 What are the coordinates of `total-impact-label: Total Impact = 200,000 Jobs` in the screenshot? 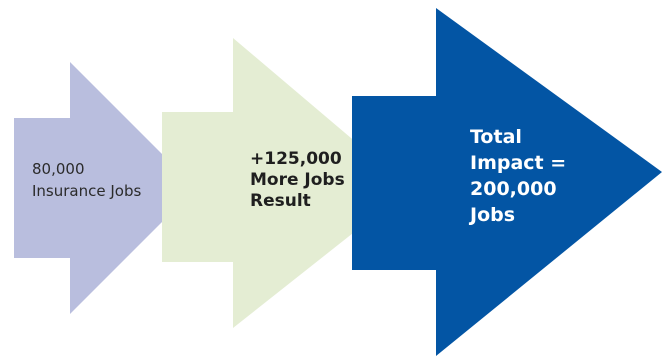 It's located at (518, 176).